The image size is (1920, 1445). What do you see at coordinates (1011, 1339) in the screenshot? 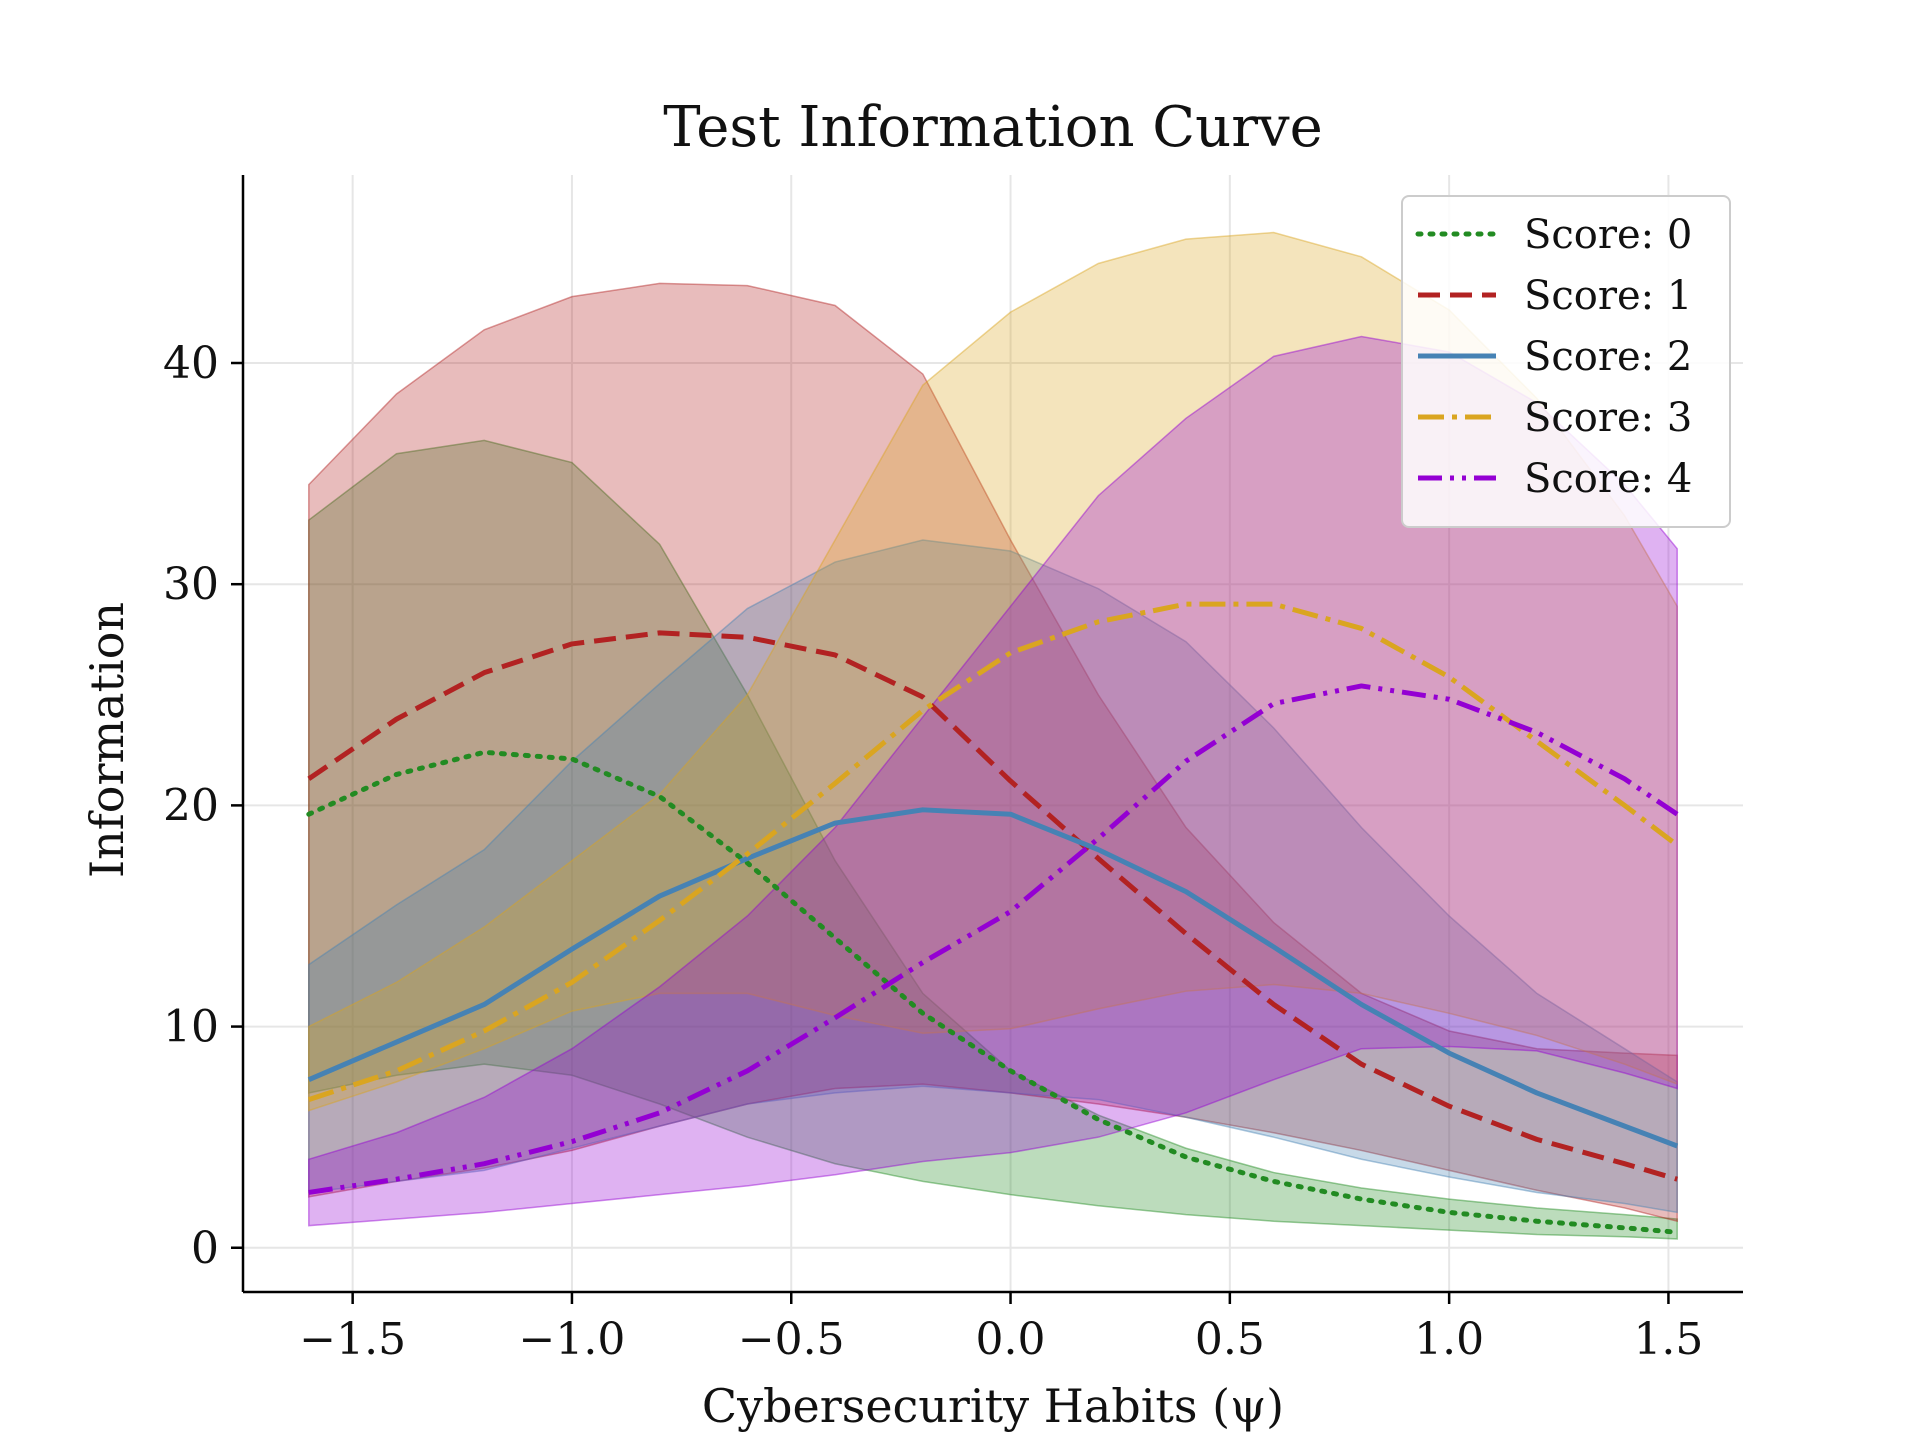
I see `x-tick-label-3: 0.0` at bounding box center [1011, 1339].